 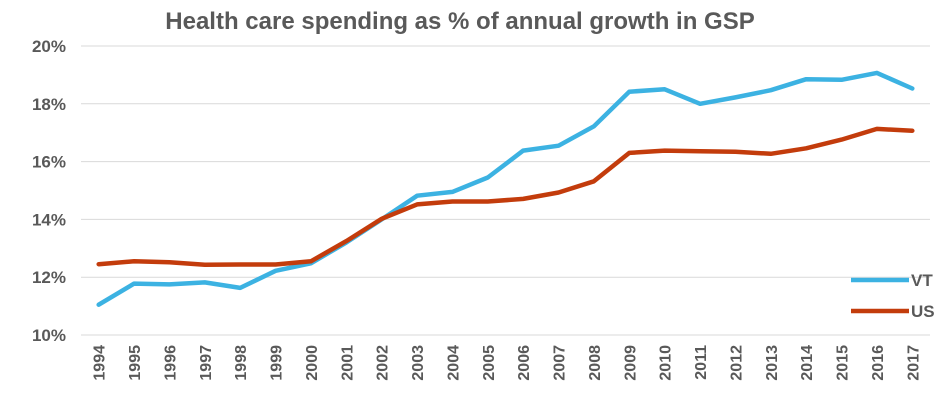 What do you see at coordinates (893, 311) in the screenshot?
I see `legend-item-us: US` at bounding box center [893, 311].